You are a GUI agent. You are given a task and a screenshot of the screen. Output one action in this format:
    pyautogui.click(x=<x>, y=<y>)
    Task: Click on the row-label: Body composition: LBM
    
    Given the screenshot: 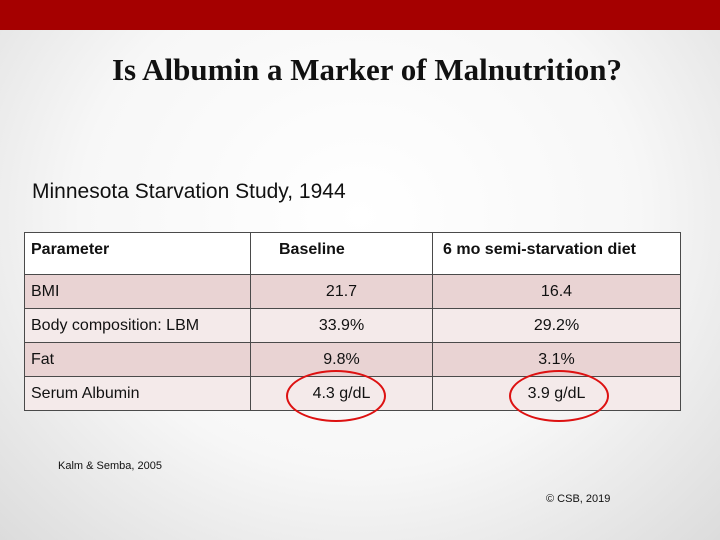 What is the action you would take?
    pyautogui.click(x=137, y=325)
    